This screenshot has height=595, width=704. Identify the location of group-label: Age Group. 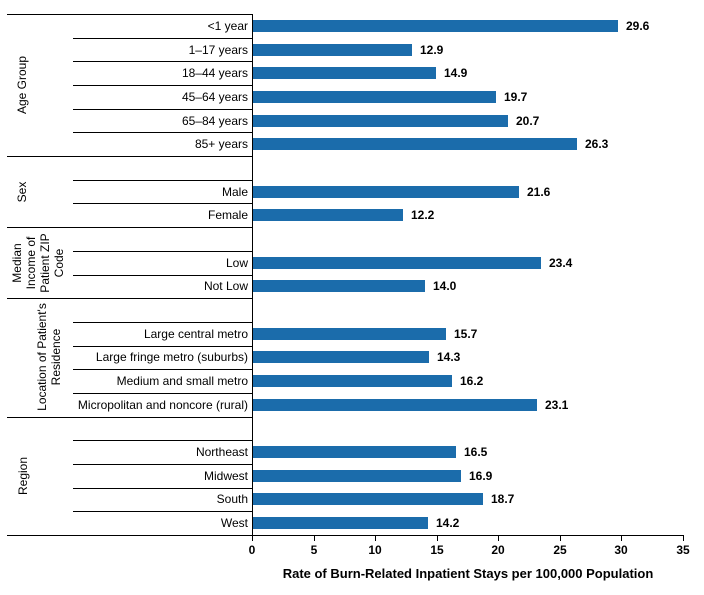
(22, 85).